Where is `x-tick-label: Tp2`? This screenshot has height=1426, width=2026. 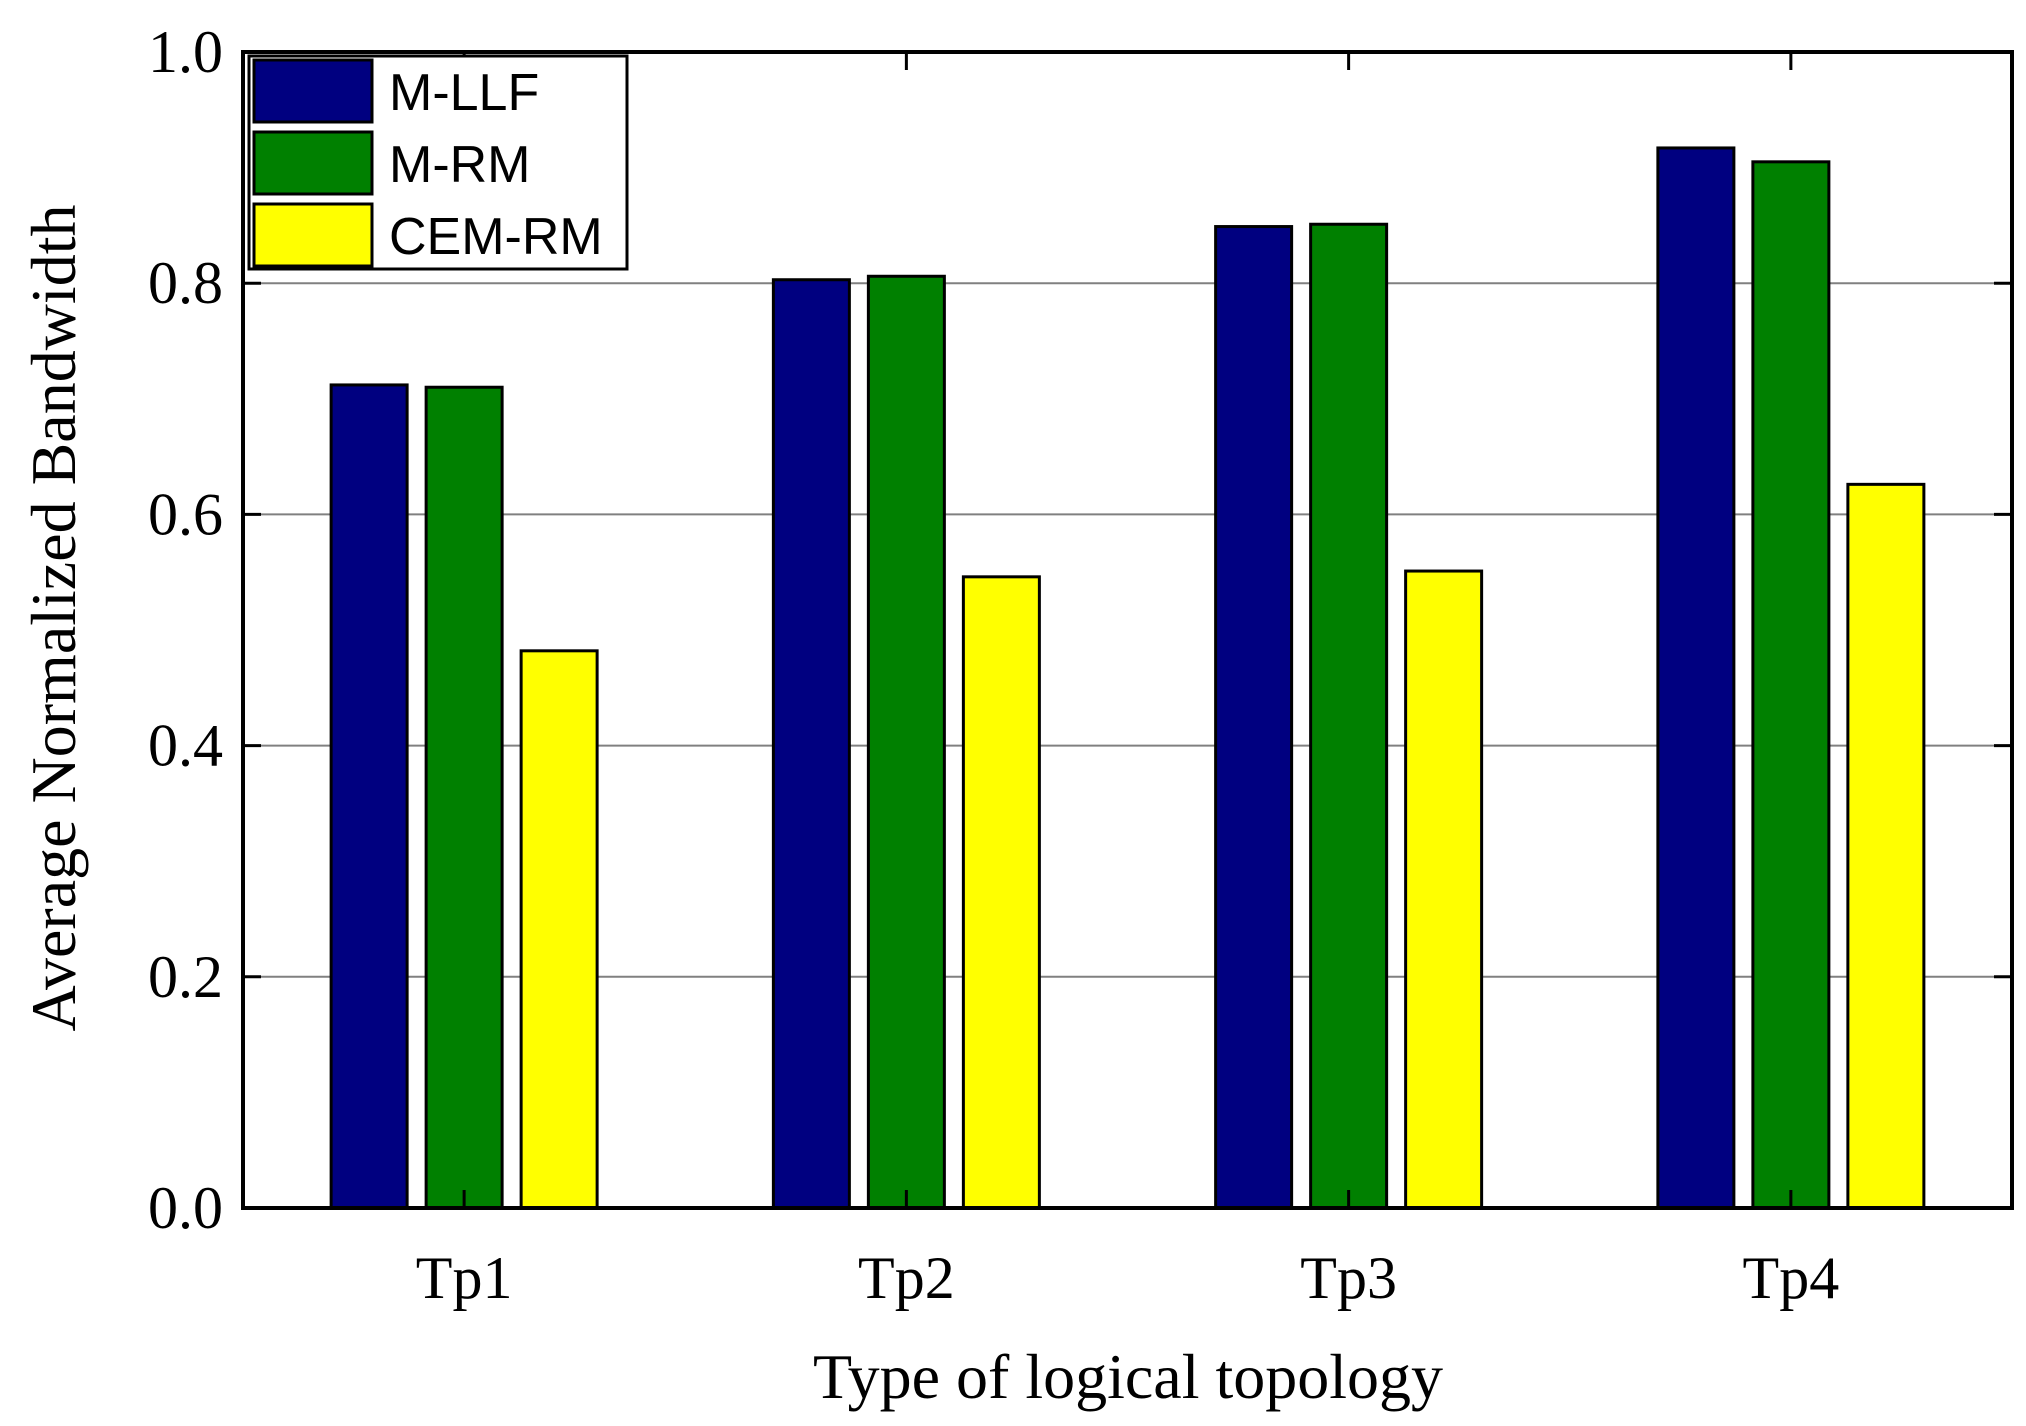 x-tick-label: Tp2 is located at coordinates (906, 1278).